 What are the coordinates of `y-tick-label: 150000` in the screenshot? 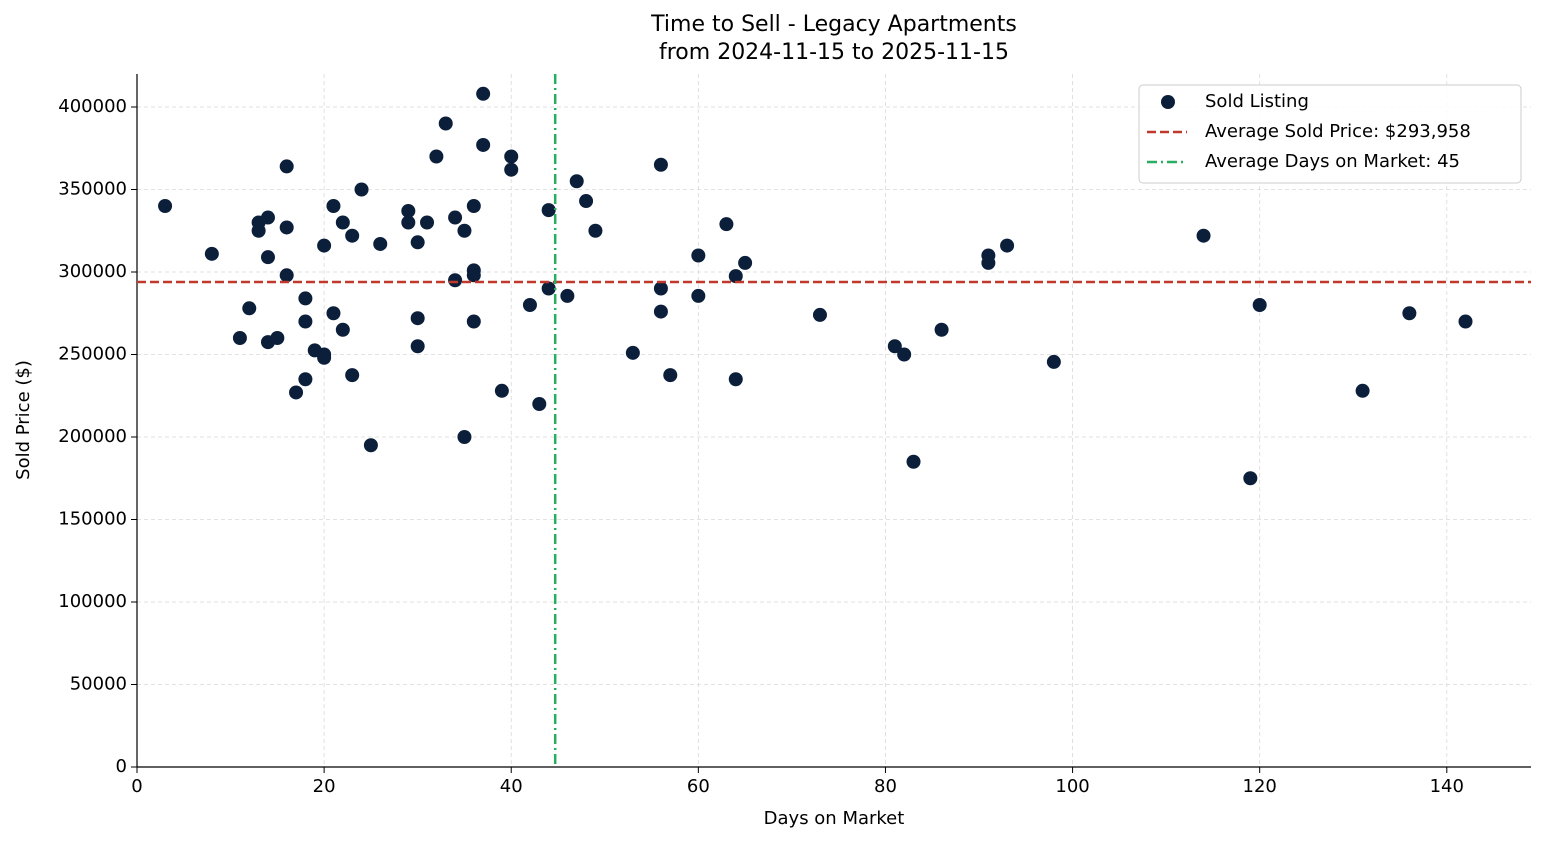 It's located at (92, 519).